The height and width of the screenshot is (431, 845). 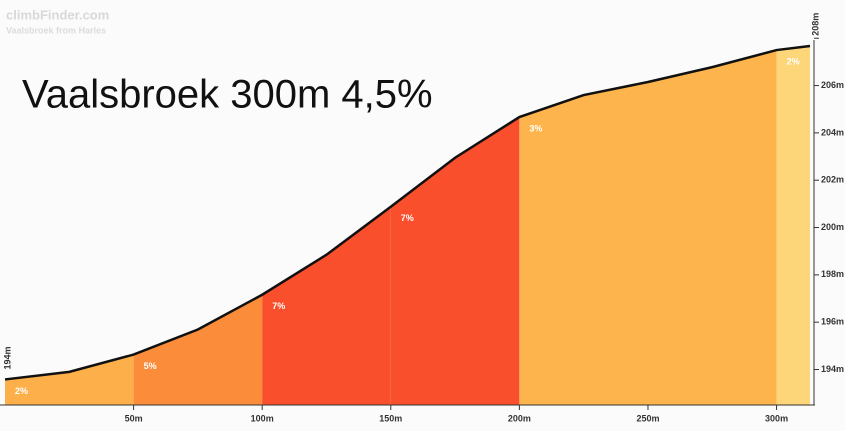 I want to click on y-tick-label: 202m, so click(x=832, y=180).